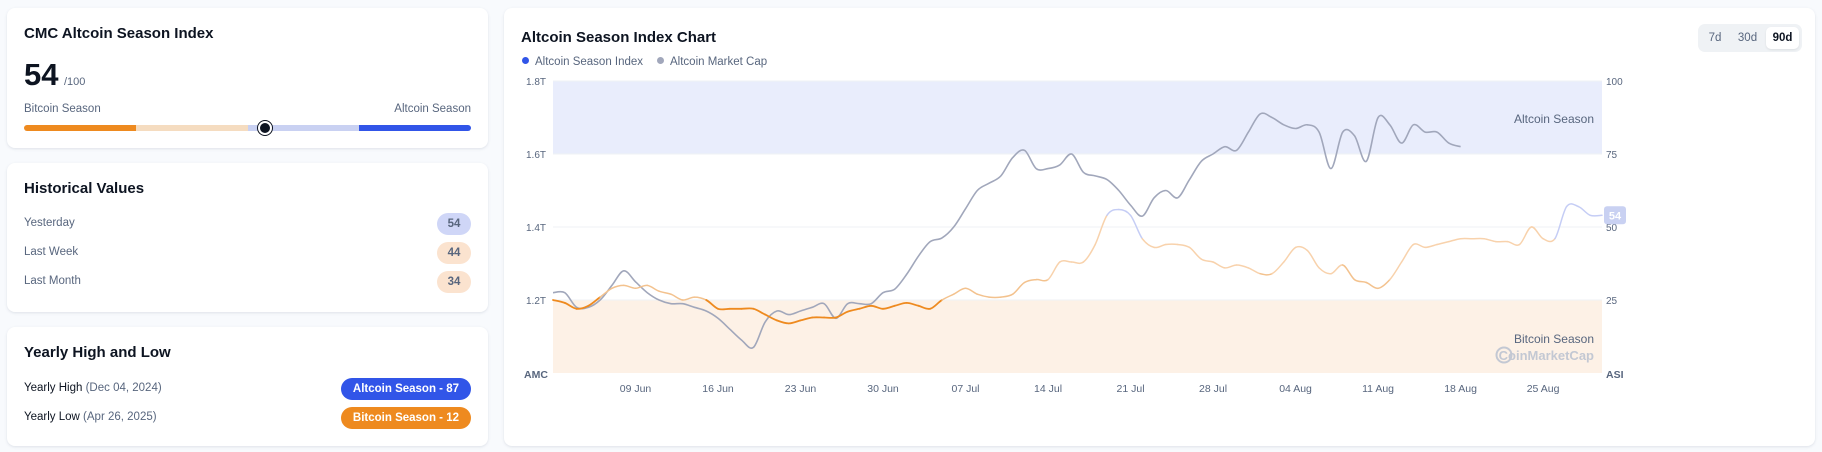  Describe the element at coordinates (454, 253) in the screenshot. I see `historical-value-badge: 44` at that location.